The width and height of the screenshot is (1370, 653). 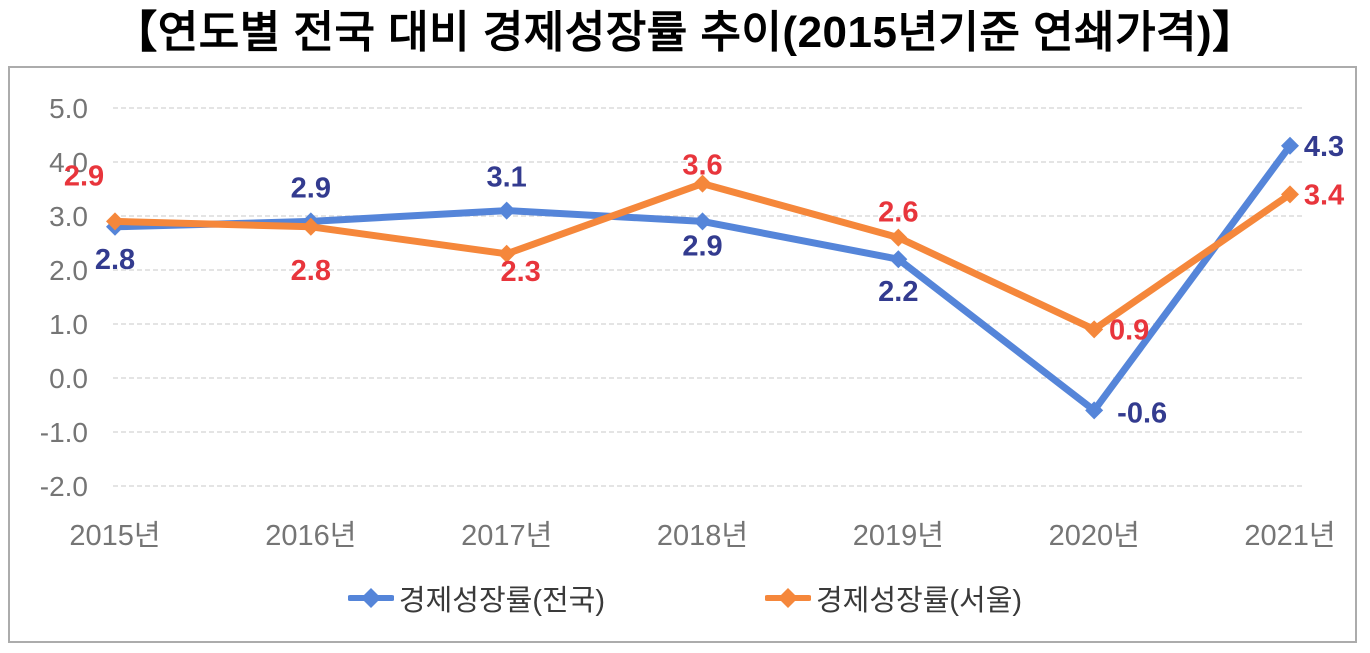 What do you see at coordinates (788, 598) in the screenshot?
I see `legend-marker-seoul-icon` at bounding box center [788, 598].